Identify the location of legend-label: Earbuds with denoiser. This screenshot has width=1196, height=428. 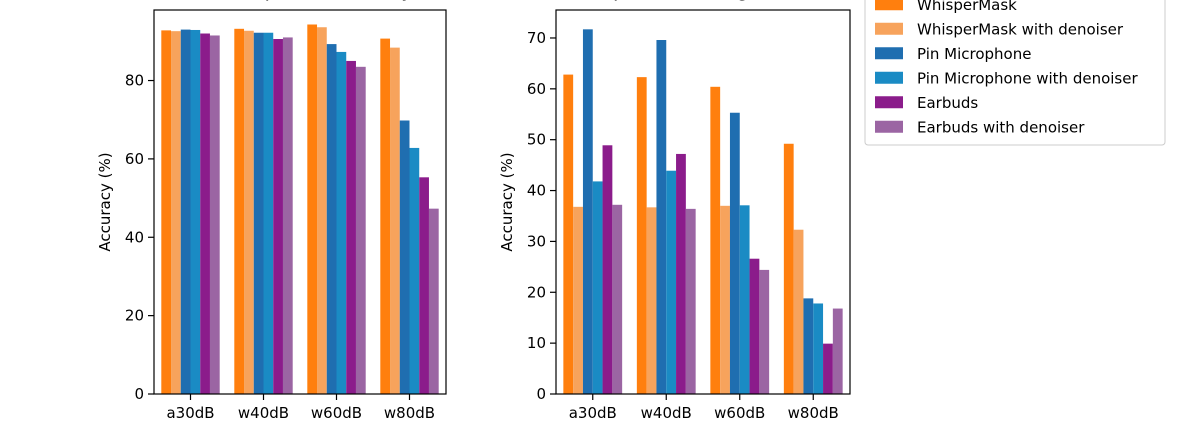
(1001, 127).